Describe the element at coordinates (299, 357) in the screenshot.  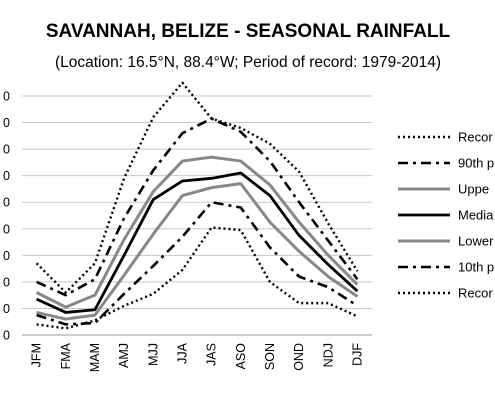
I see `x-tick-label: OND` at that location.